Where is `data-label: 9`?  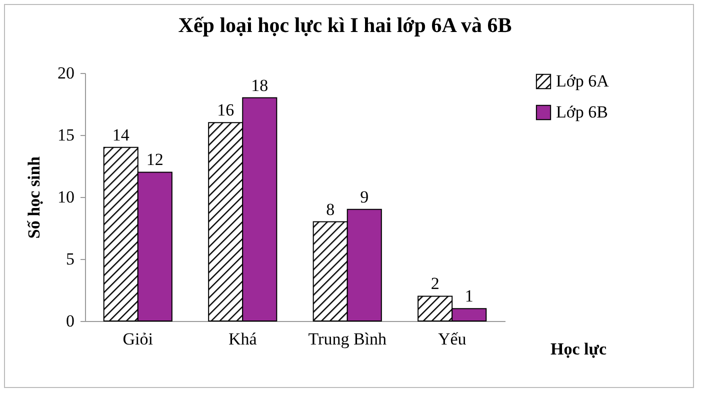
data-label: 9 is located at coordinates (364, 196).